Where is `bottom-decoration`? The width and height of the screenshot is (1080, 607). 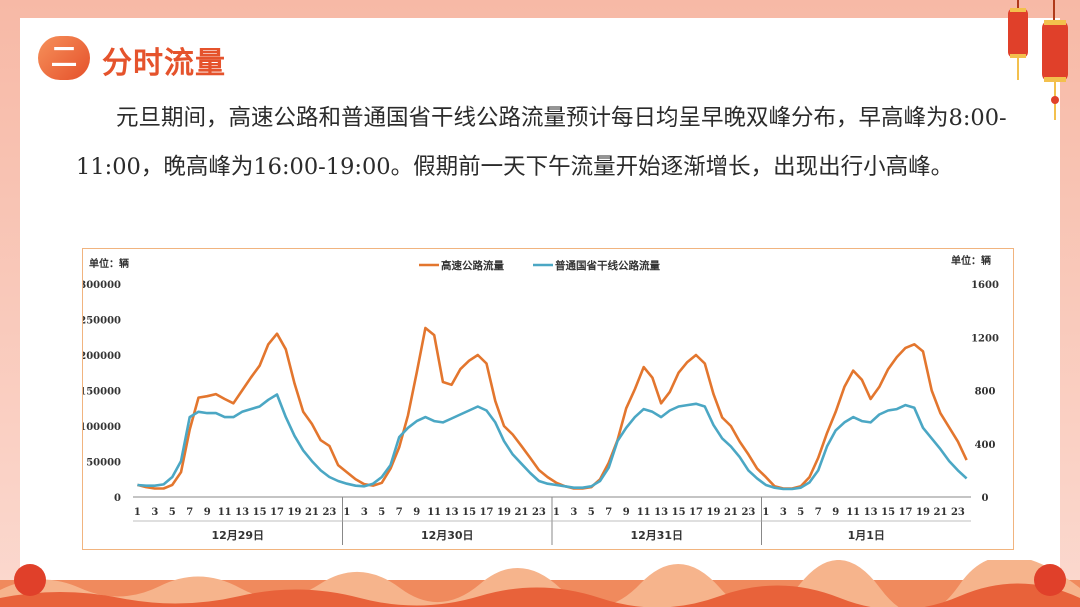 bottom-decoration is located at coordinates (540, 583).